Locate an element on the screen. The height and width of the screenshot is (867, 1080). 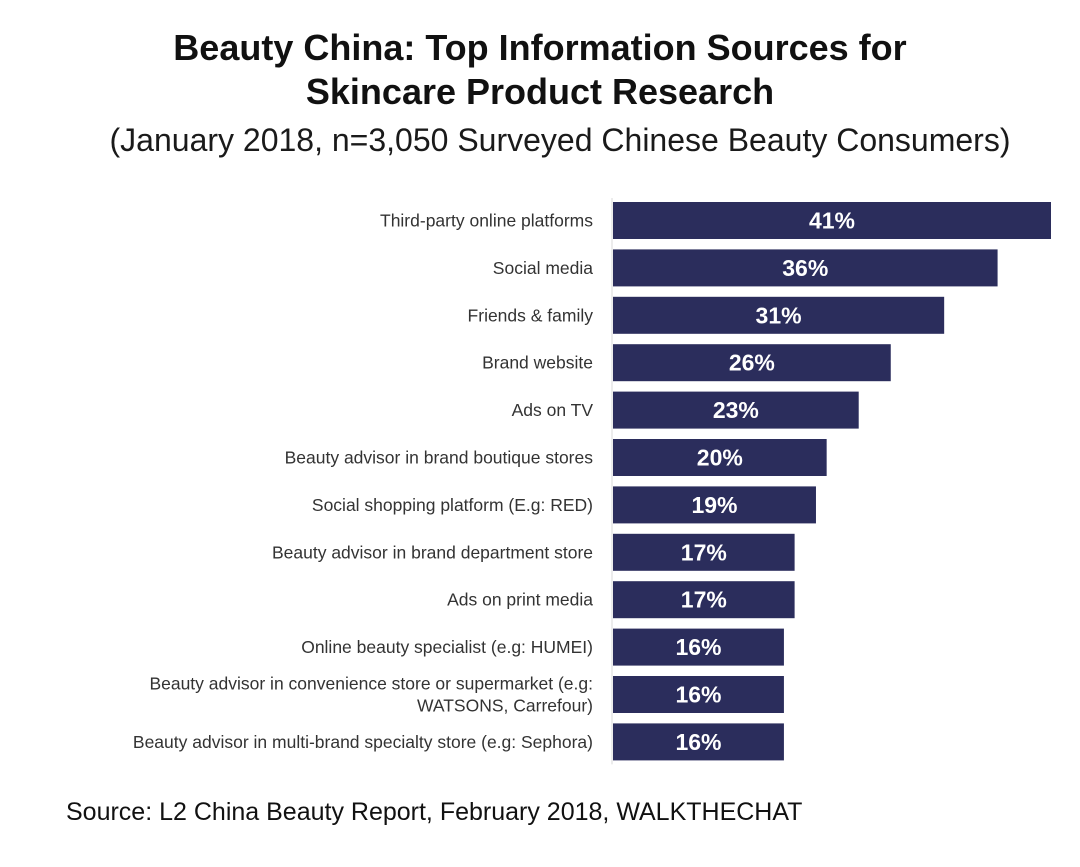
bar-value-label: 41% is located at coordinates (832, 221).